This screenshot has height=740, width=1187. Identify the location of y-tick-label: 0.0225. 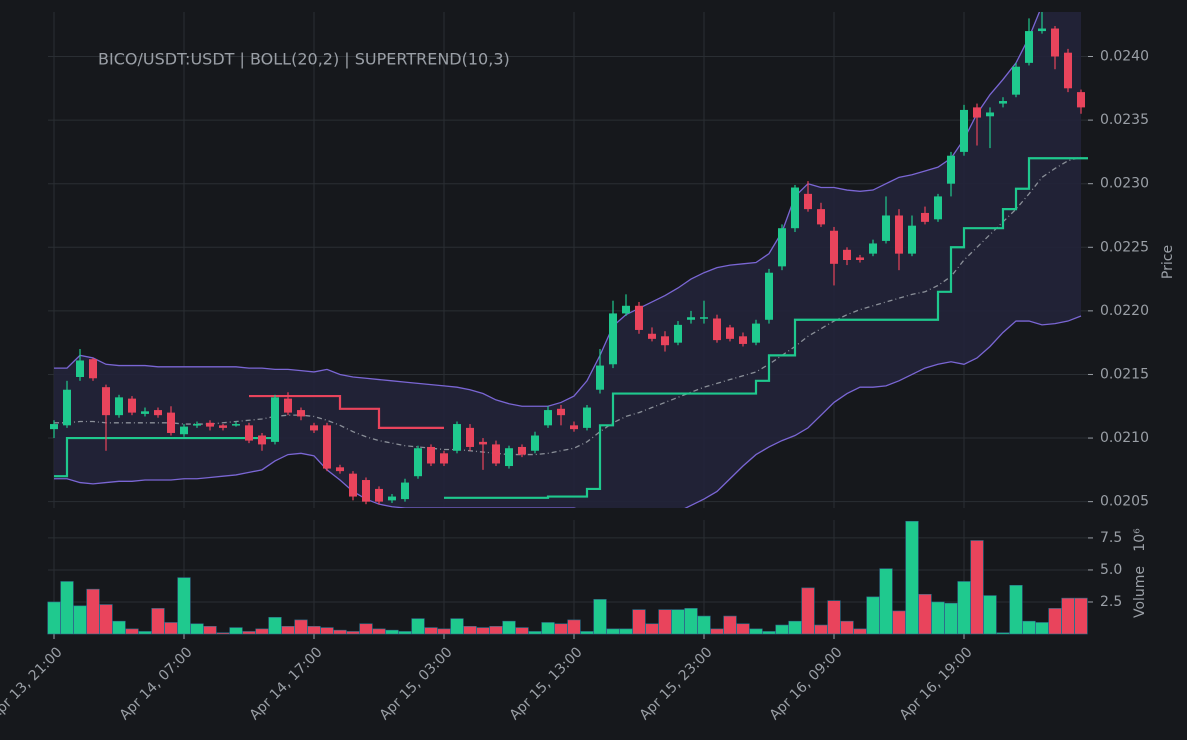
(1124, 247).